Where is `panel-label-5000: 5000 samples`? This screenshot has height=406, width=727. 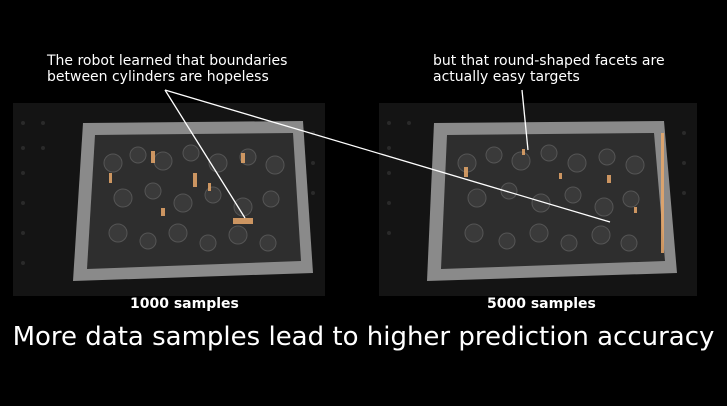
panel-label-5000: 5000 samples is located at coordinates (541, 304).